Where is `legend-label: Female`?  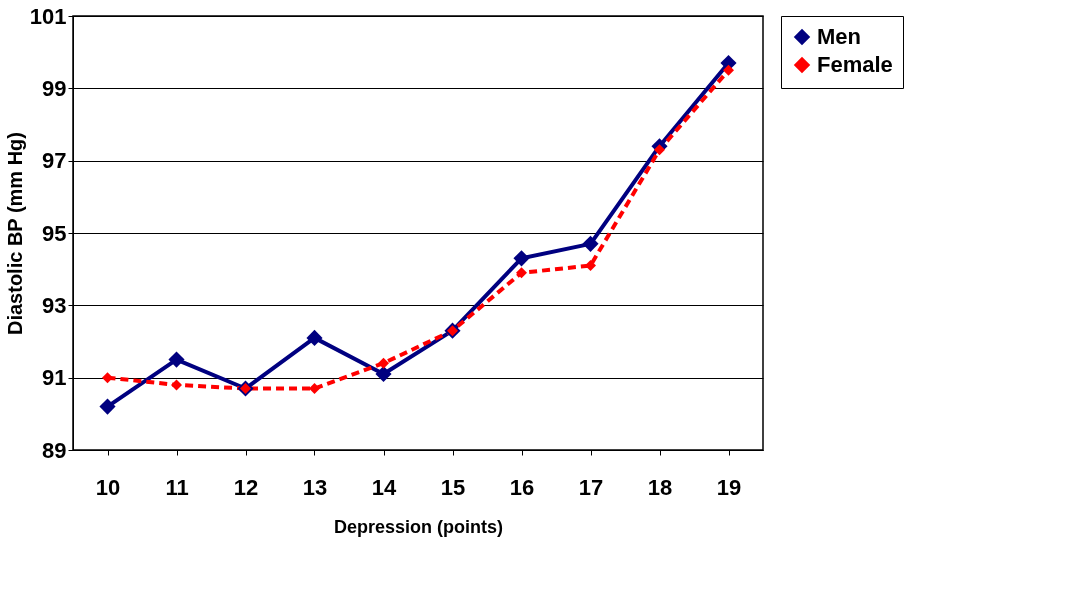
legend-label: Female is located at coordinates (855, 64).